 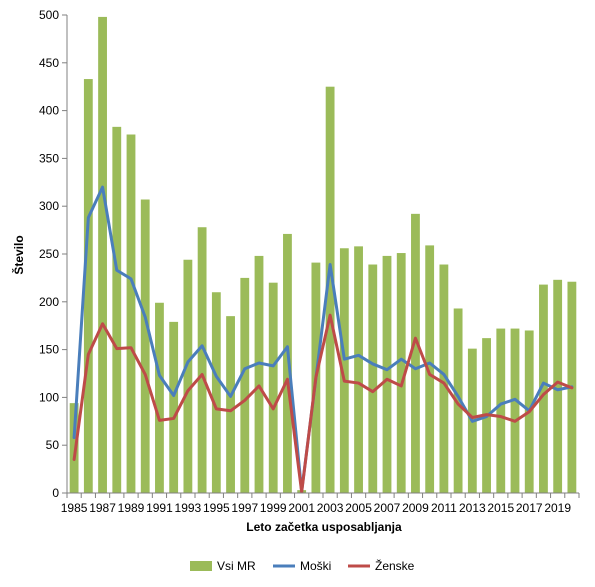 I want to click on x-tick-label: 2009, so click(x=415, y=508).